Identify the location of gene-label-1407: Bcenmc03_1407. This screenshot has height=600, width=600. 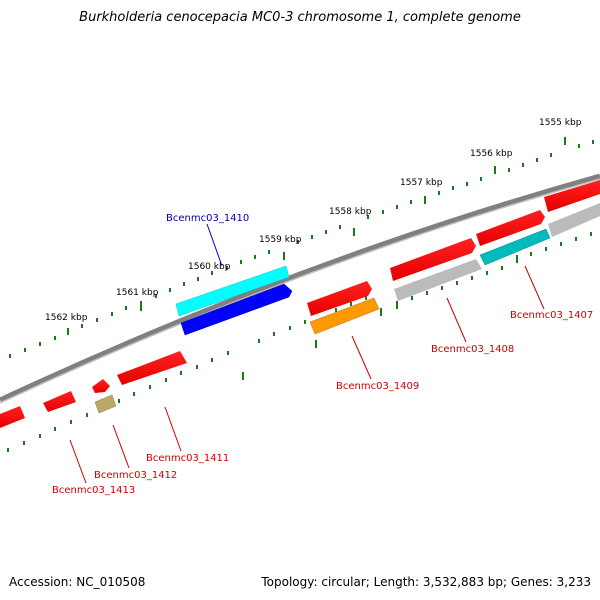
(551, 315).